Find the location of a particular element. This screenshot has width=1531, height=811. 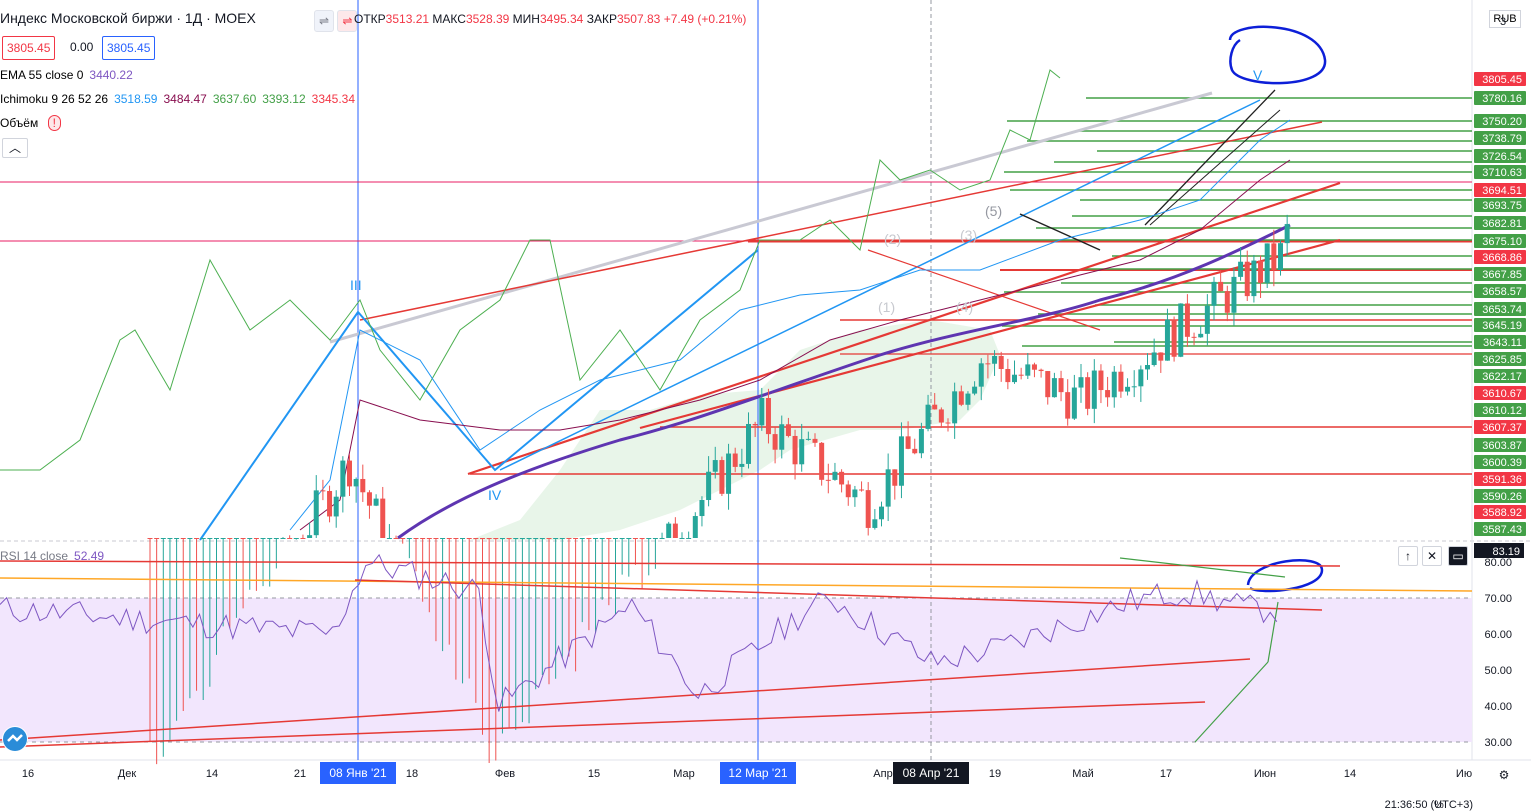

maximize-icon: ▭ is located at coordinates (1458, 556).